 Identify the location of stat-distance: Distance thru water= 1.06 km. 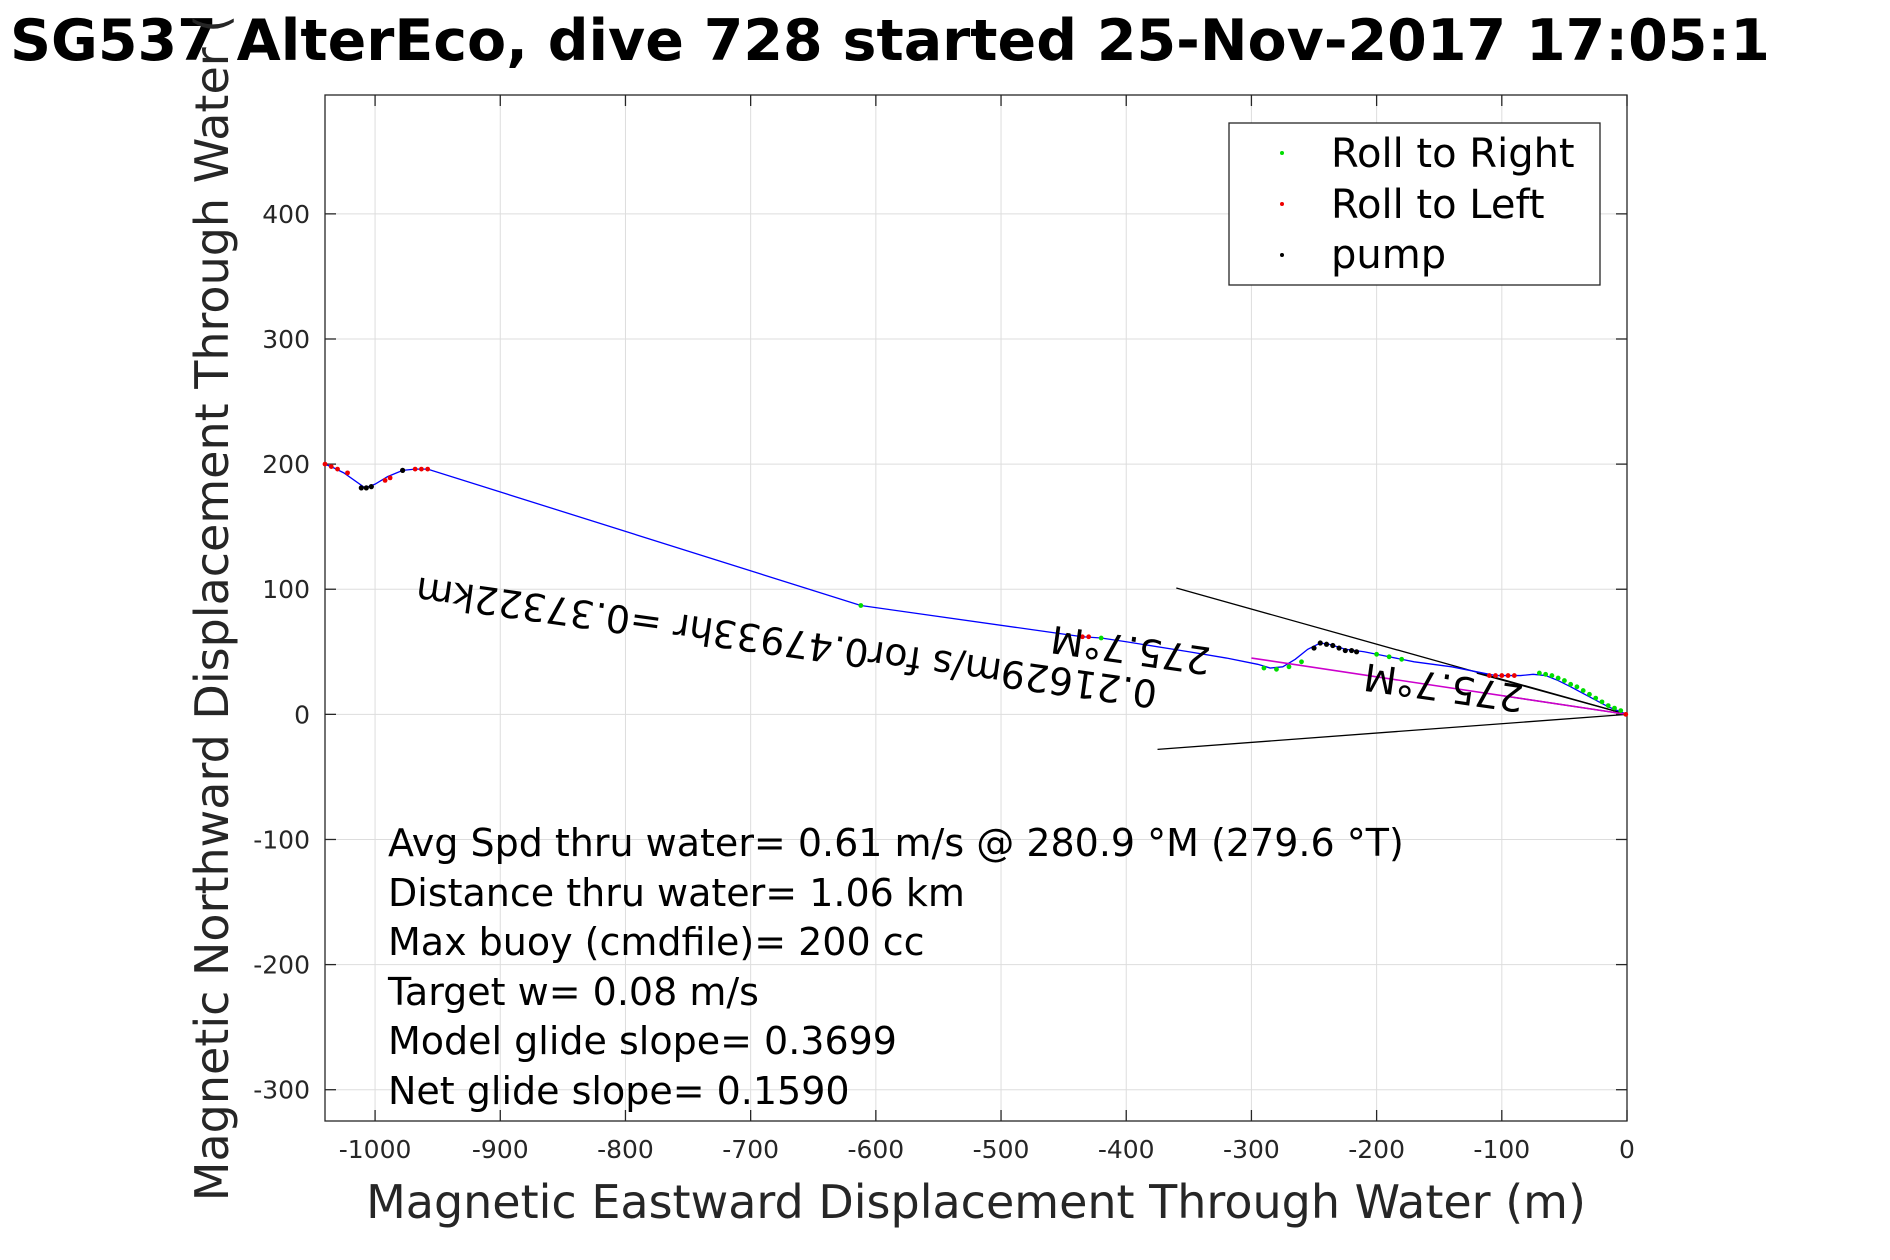
(676, 893).